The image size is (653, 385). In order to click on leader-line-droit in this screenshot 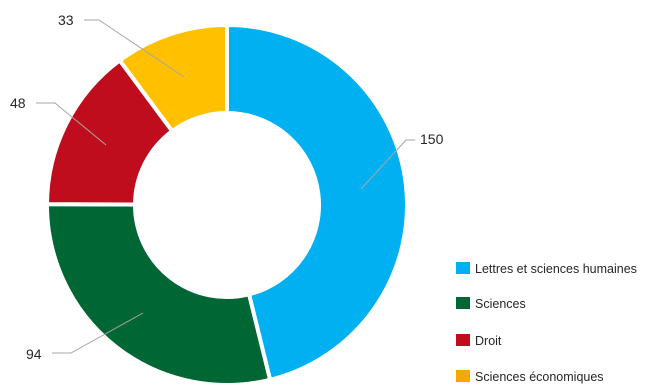, I will do `click(71, 124)`.